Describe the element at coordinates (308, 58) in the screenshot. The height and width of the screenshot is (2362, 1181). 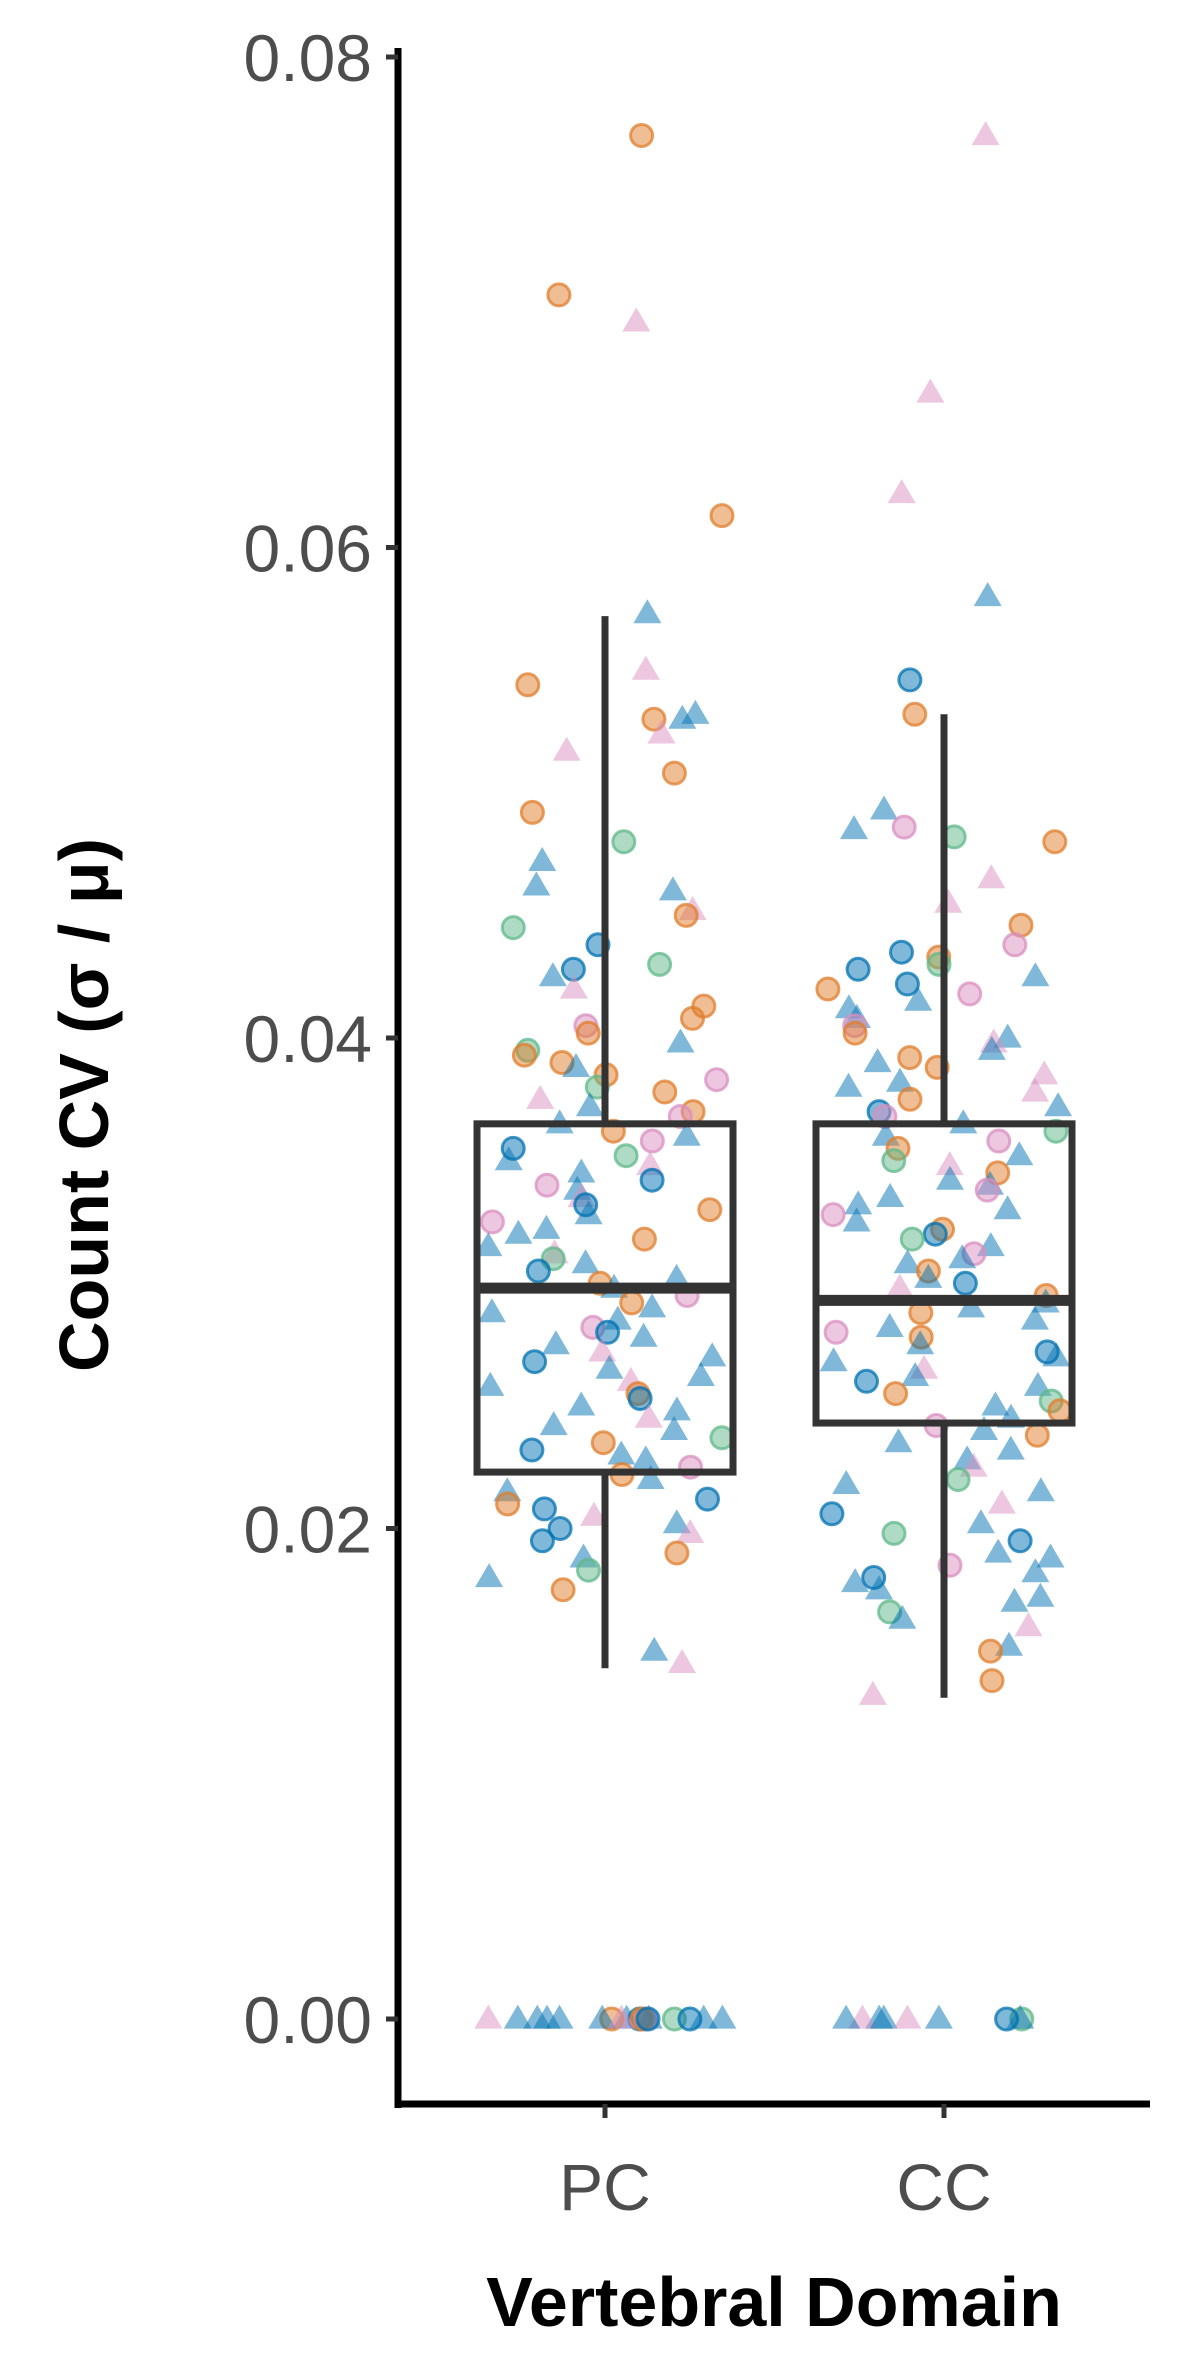
I see `y-tick-label: 0.08` at that location.